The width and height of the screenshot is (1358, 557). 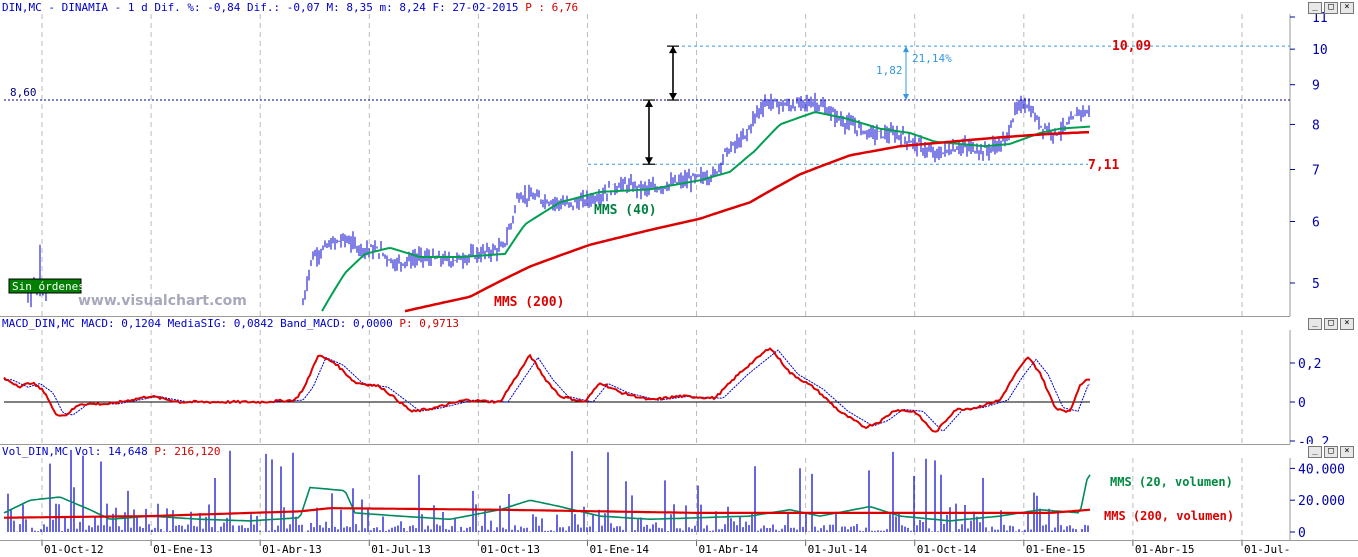 I want to click on target-label: 10,09, so click(x=1131, y=46).